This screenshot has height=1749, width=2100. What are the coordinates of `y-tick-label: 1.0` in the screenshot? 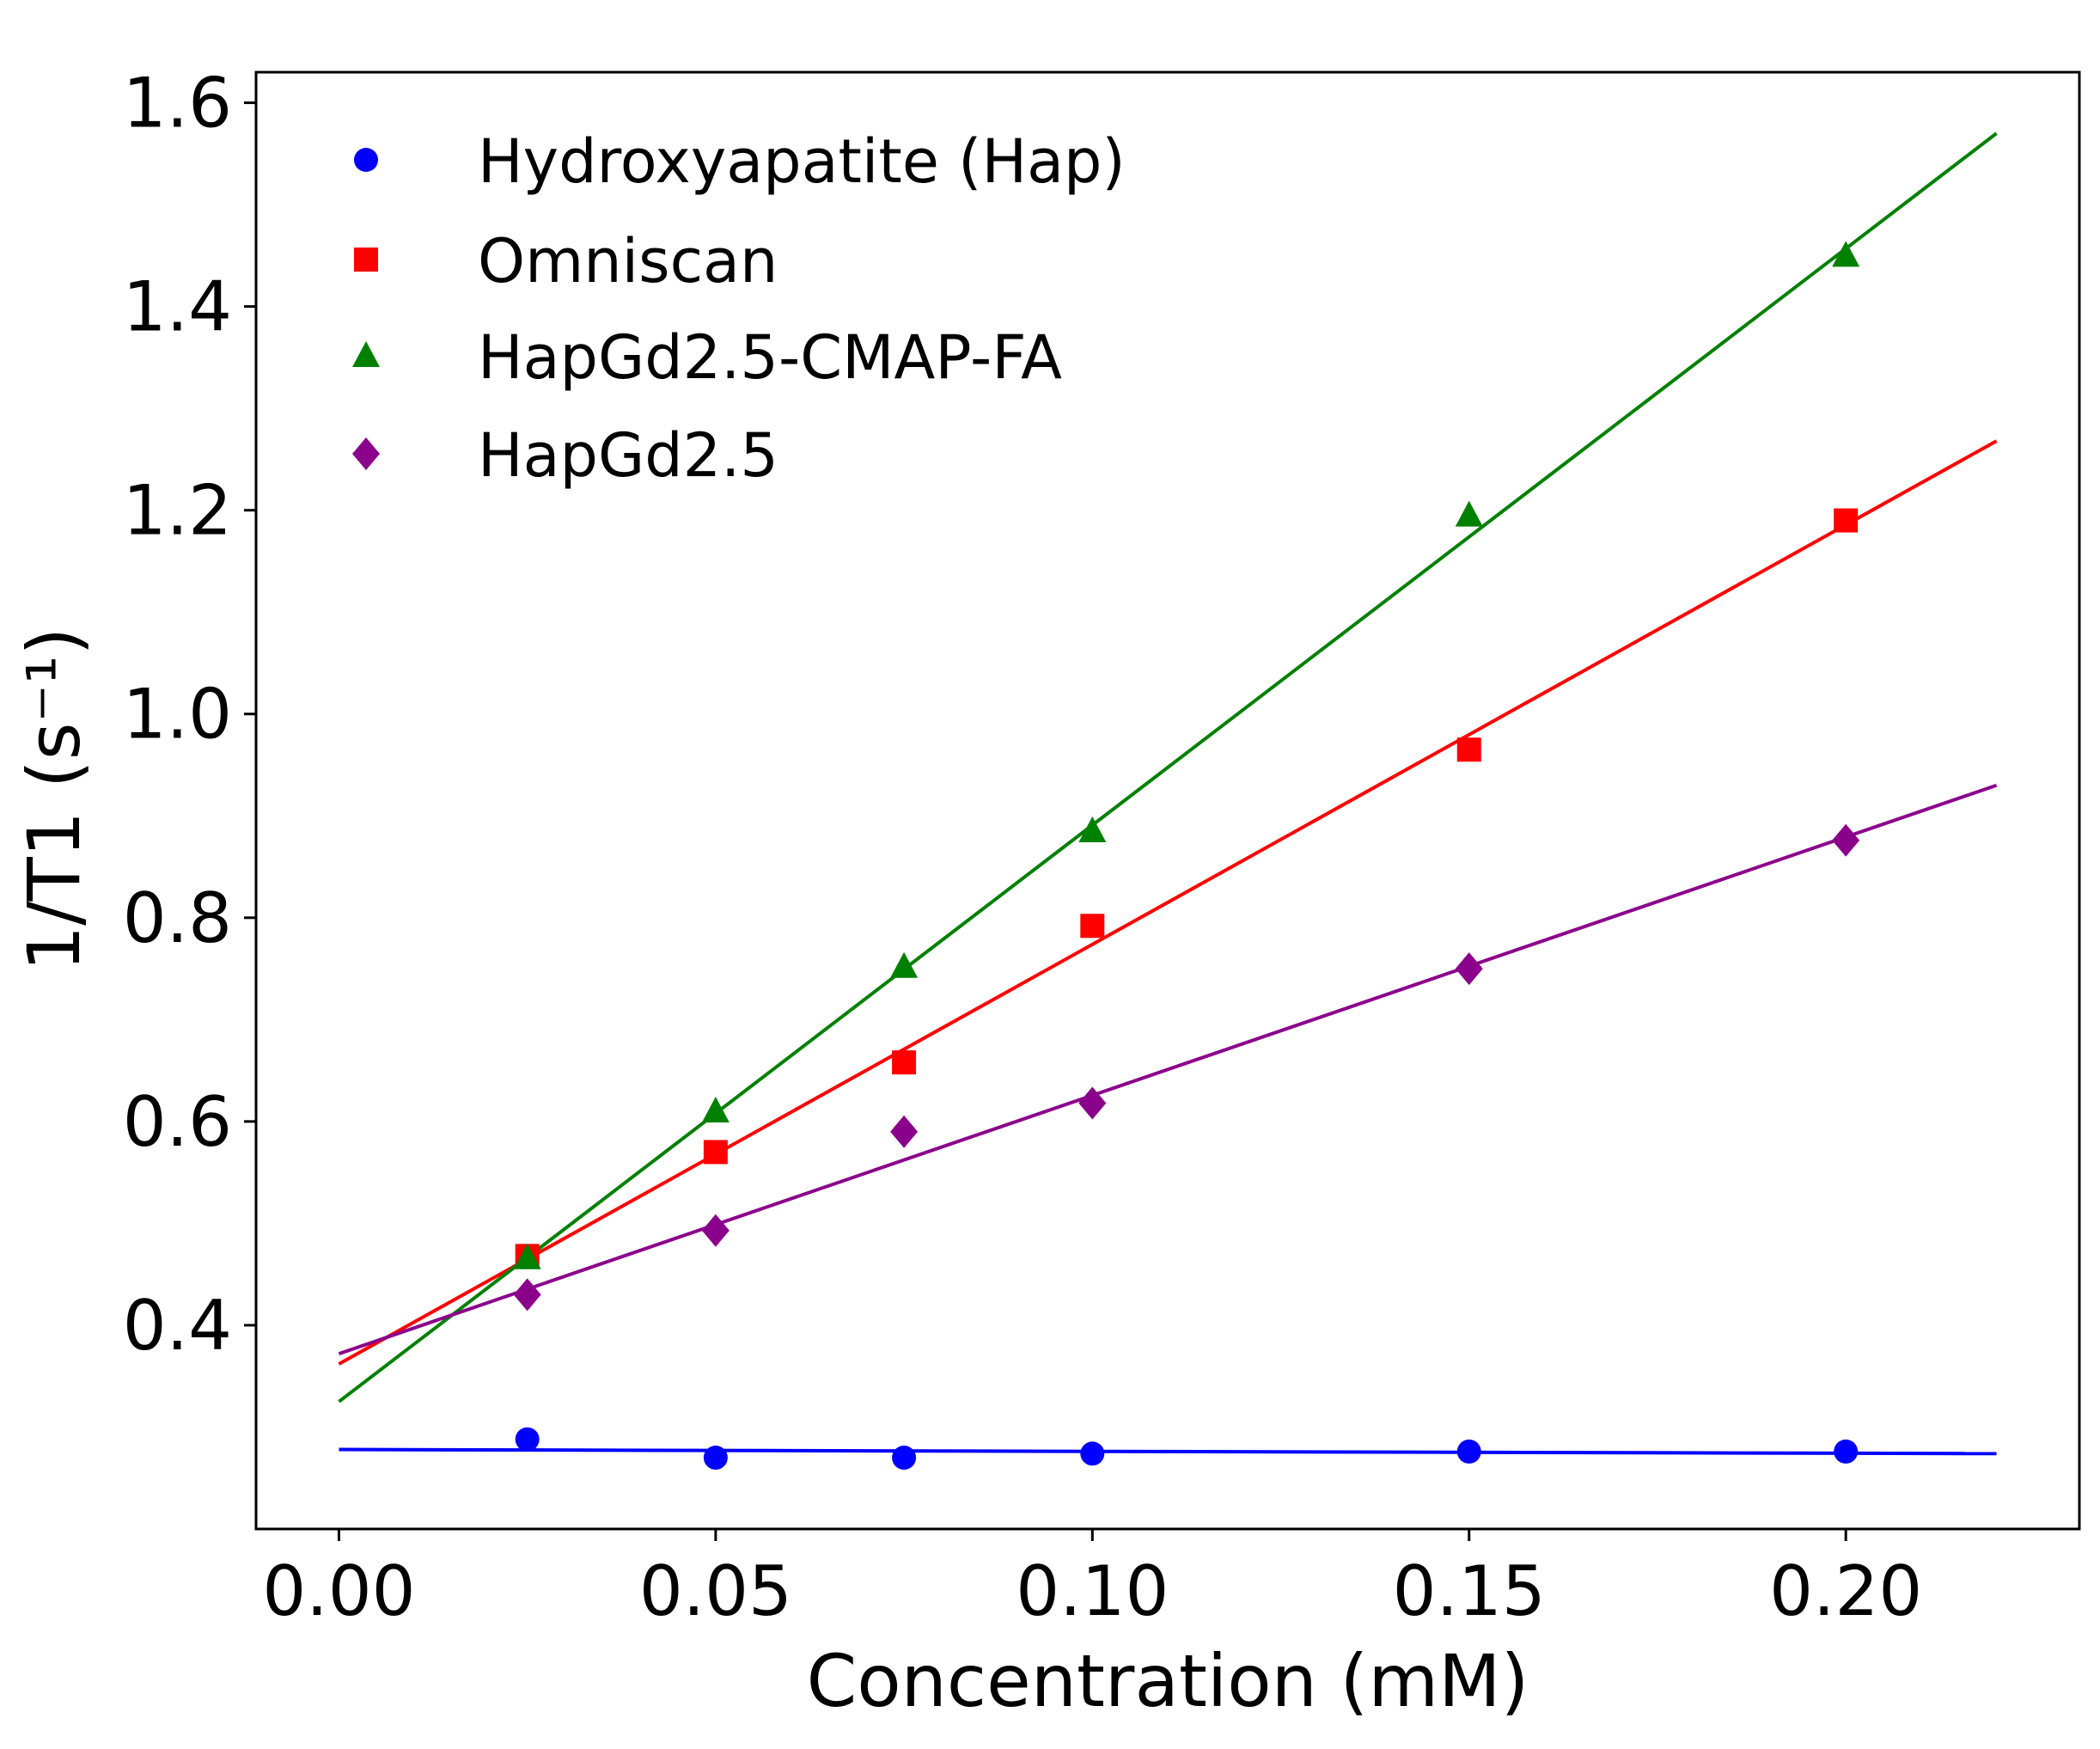 It's located at (177, 715).